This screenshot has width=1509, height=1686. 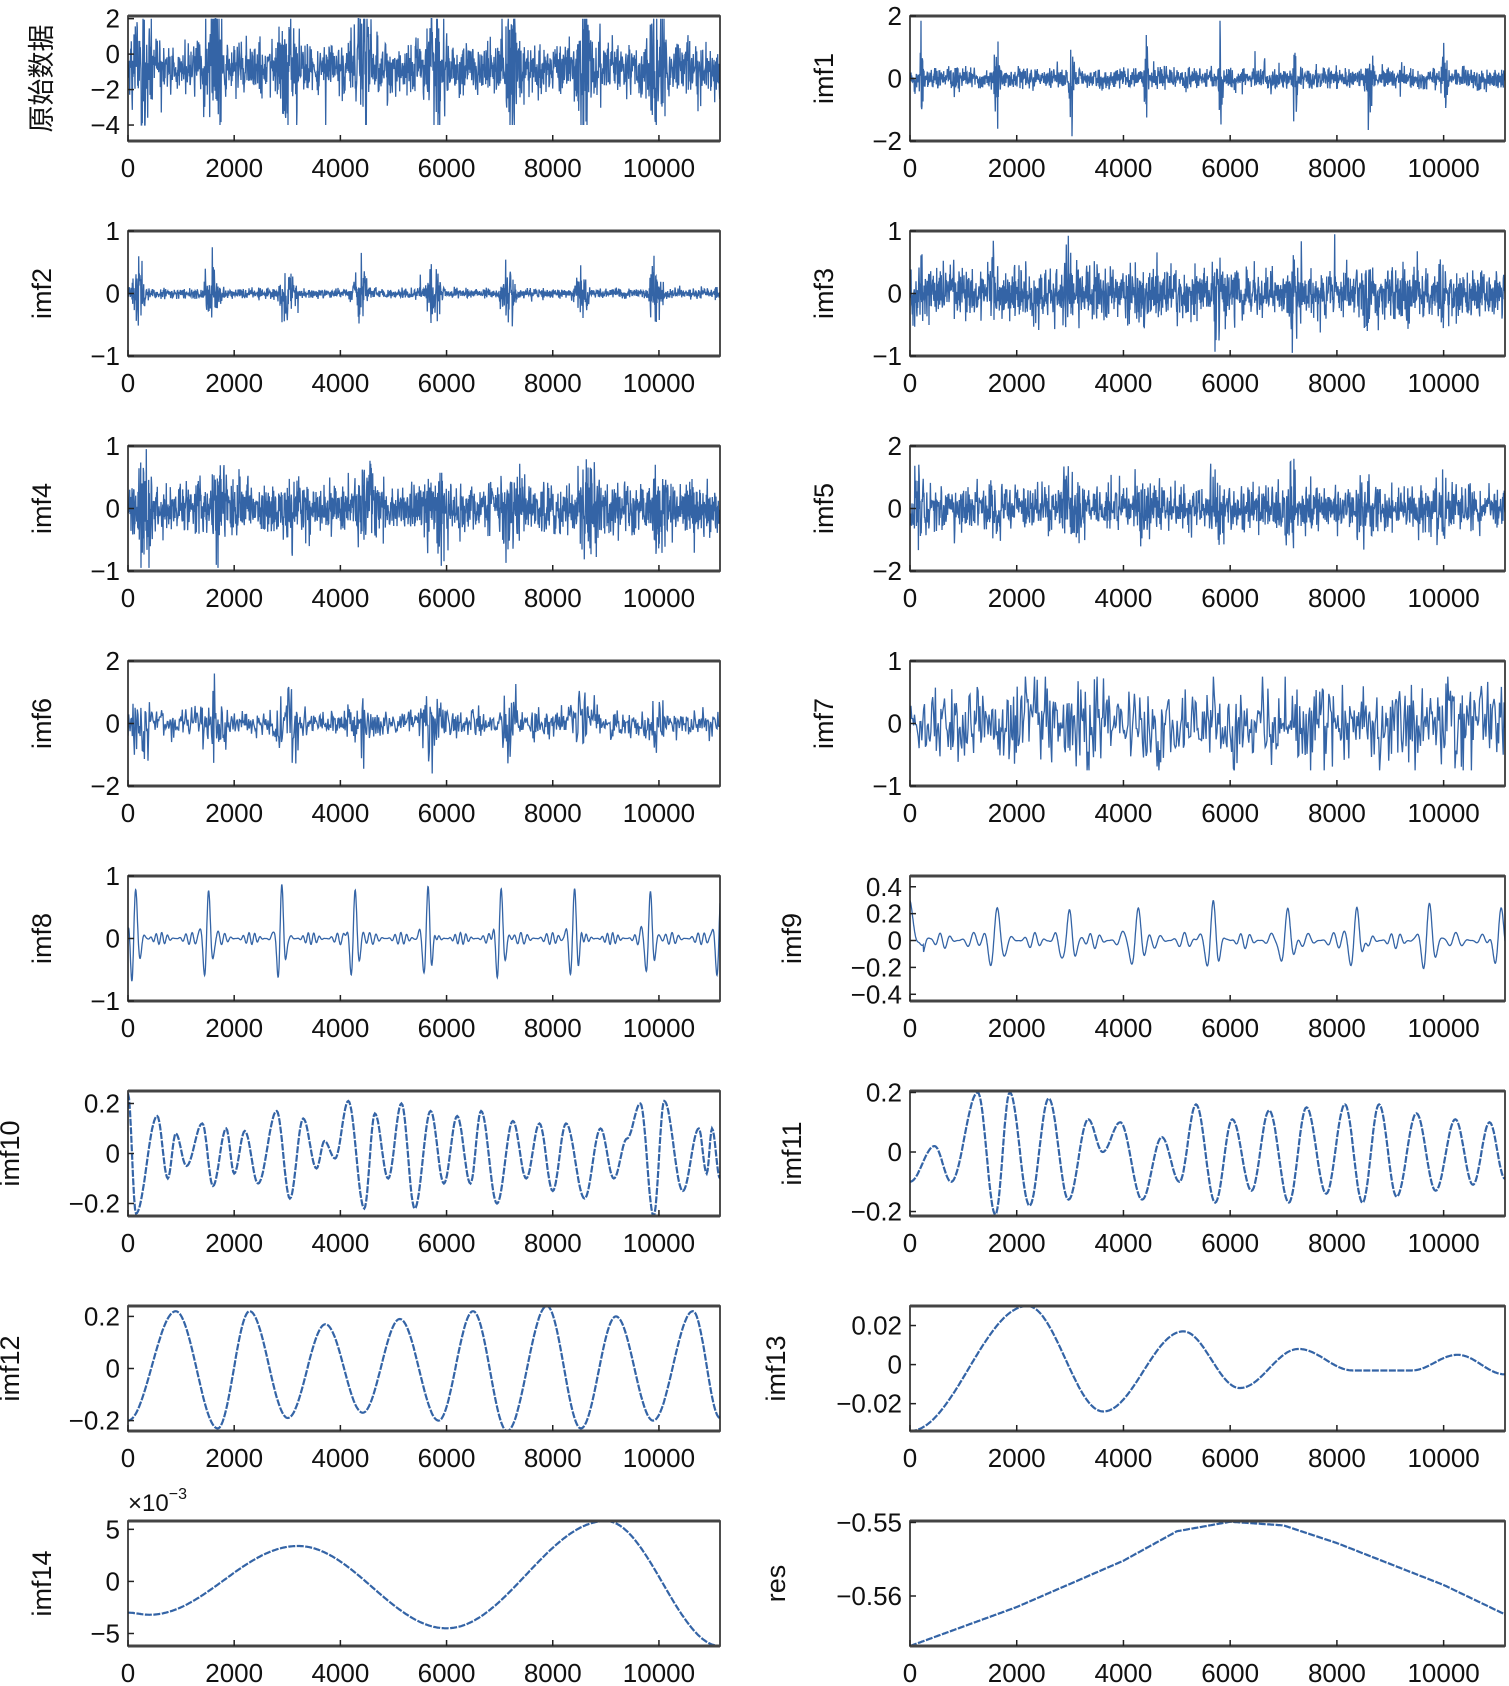 What do you see at coordinates (869, 1596) in the screenshot?
I see `y-tick-label: −0.56` at bounding box center [869, 1596].